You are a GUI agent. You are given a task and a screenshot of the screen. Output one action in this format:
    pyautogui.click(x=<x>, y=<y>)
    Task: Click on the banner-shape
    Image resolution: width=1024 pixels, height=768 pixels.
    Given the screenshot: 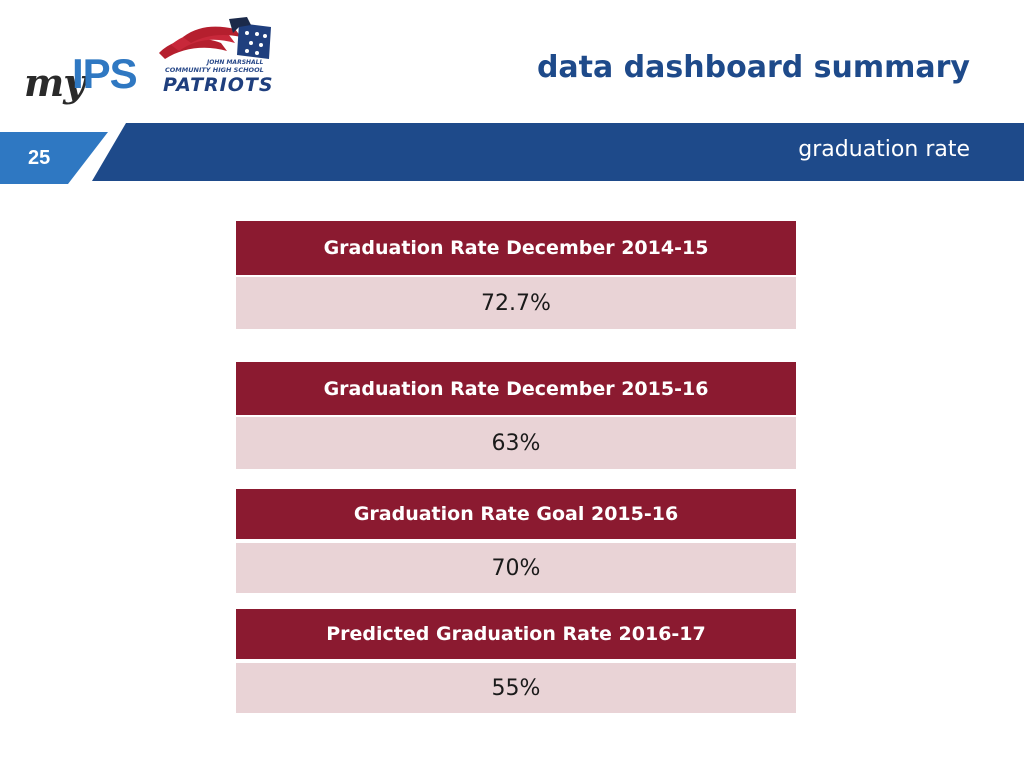 What is the action you would take?
    pyautogui.click(x=558, y=152)
    